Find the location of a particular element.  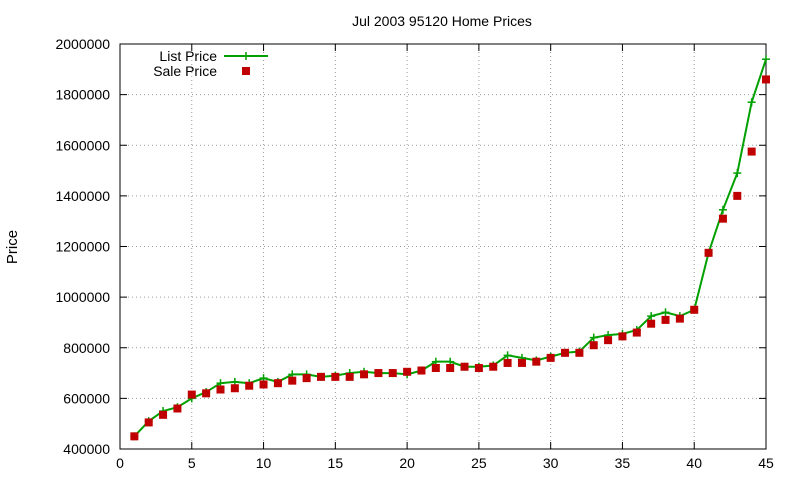

x-tick-label: 30 is located at coordinates (551, 463).